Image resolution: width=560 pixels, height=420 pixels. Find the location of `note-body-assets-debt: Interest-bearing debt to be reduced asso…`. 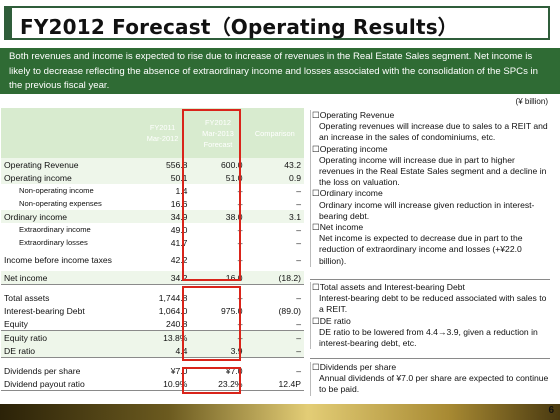

note-body-assets-debt: Interest-bearing debt to be reduced asso… is located at coordinates (433, 304).